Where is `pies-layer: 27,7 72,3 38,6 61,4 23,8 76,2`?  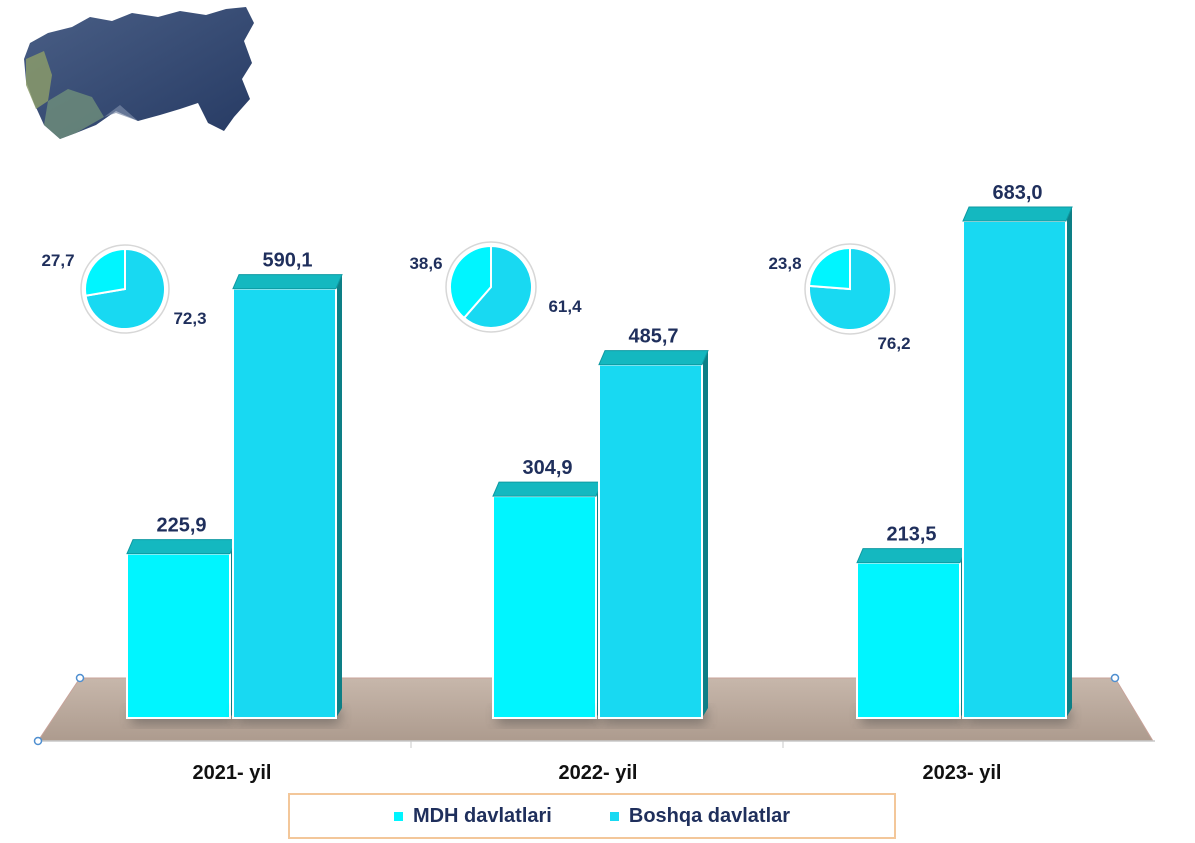 pies-layer: 27,7 72,3 38,6 61,4 23,8 76,2 is located at coordinates (476, 297).